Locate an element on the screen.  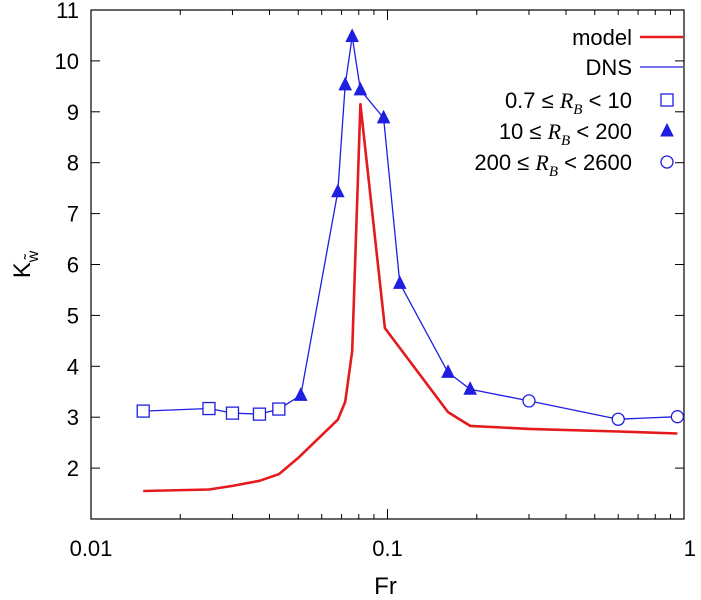
x-tick-label: 1 is located at coordinates (690, 548).